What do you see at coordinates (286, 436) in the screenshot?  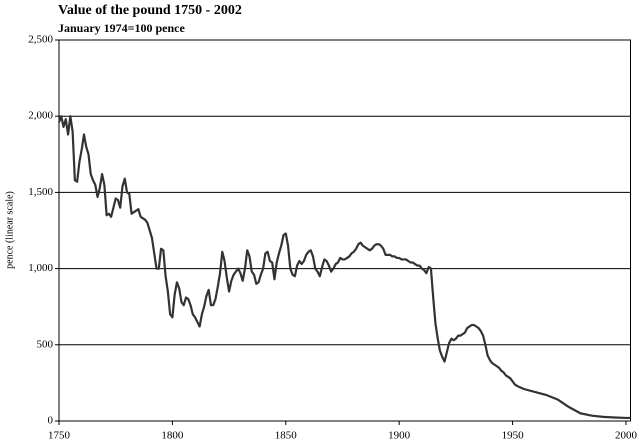 I see `x-tick-label: 1850` at bounding box center [286, 436].